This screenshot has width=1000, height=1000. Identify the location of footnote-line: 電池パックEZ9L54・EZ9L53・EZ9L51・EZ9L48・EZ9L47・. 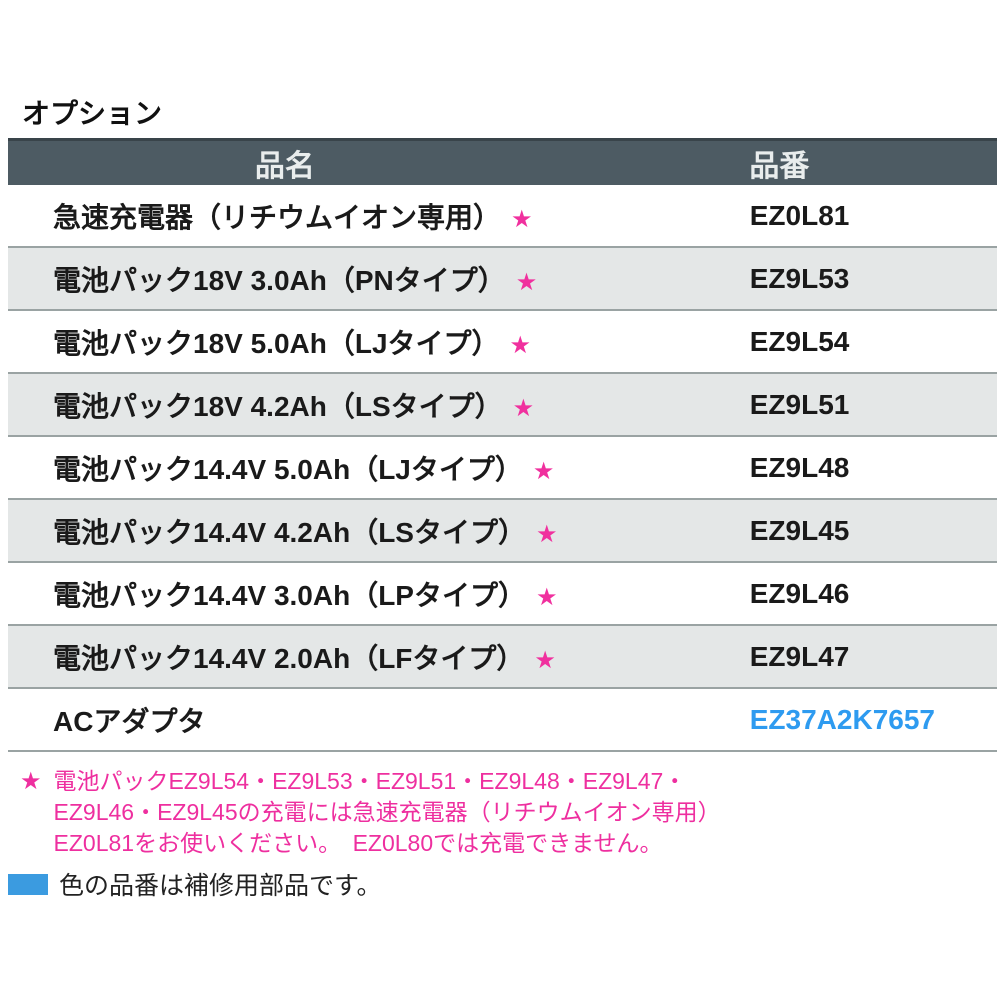
(370, 781).